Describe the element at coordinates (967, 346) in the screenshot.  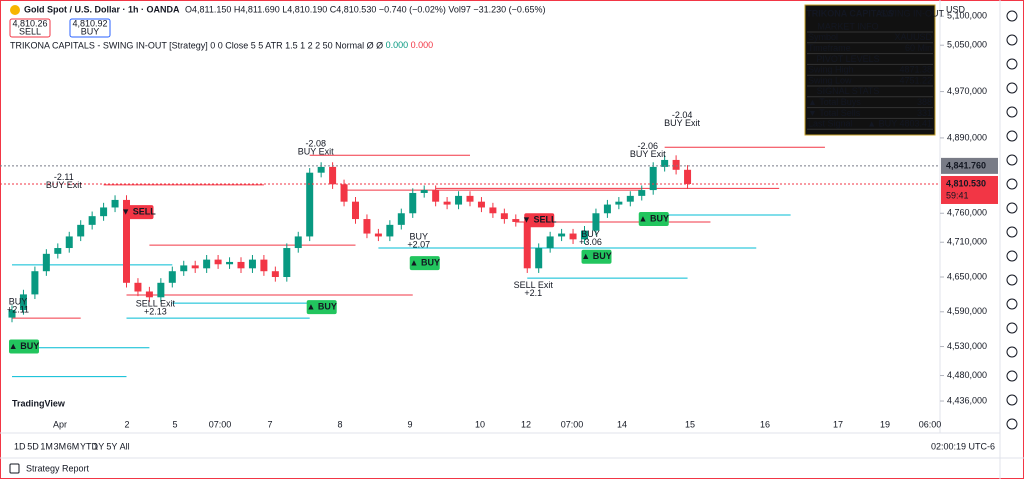
I see `y-tick-label: 4,530,000` at that location.